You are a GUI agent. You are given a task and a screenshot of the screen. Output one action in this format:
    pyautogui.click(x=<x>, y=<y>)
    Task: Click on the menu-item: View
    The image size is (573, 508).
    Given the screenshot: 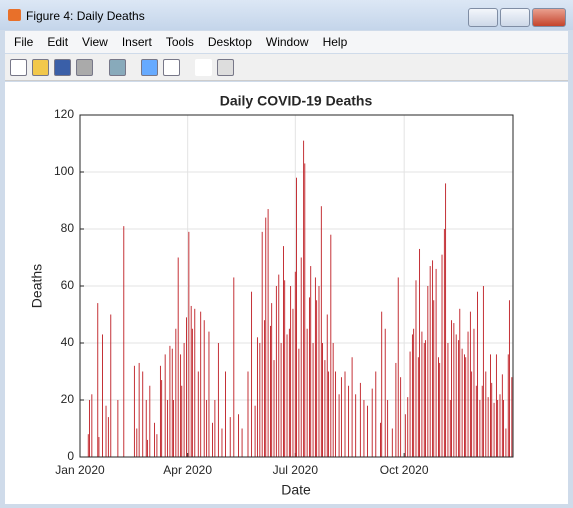 What is the action you would take?
    pyautogui.click(x=95, y=42)
    